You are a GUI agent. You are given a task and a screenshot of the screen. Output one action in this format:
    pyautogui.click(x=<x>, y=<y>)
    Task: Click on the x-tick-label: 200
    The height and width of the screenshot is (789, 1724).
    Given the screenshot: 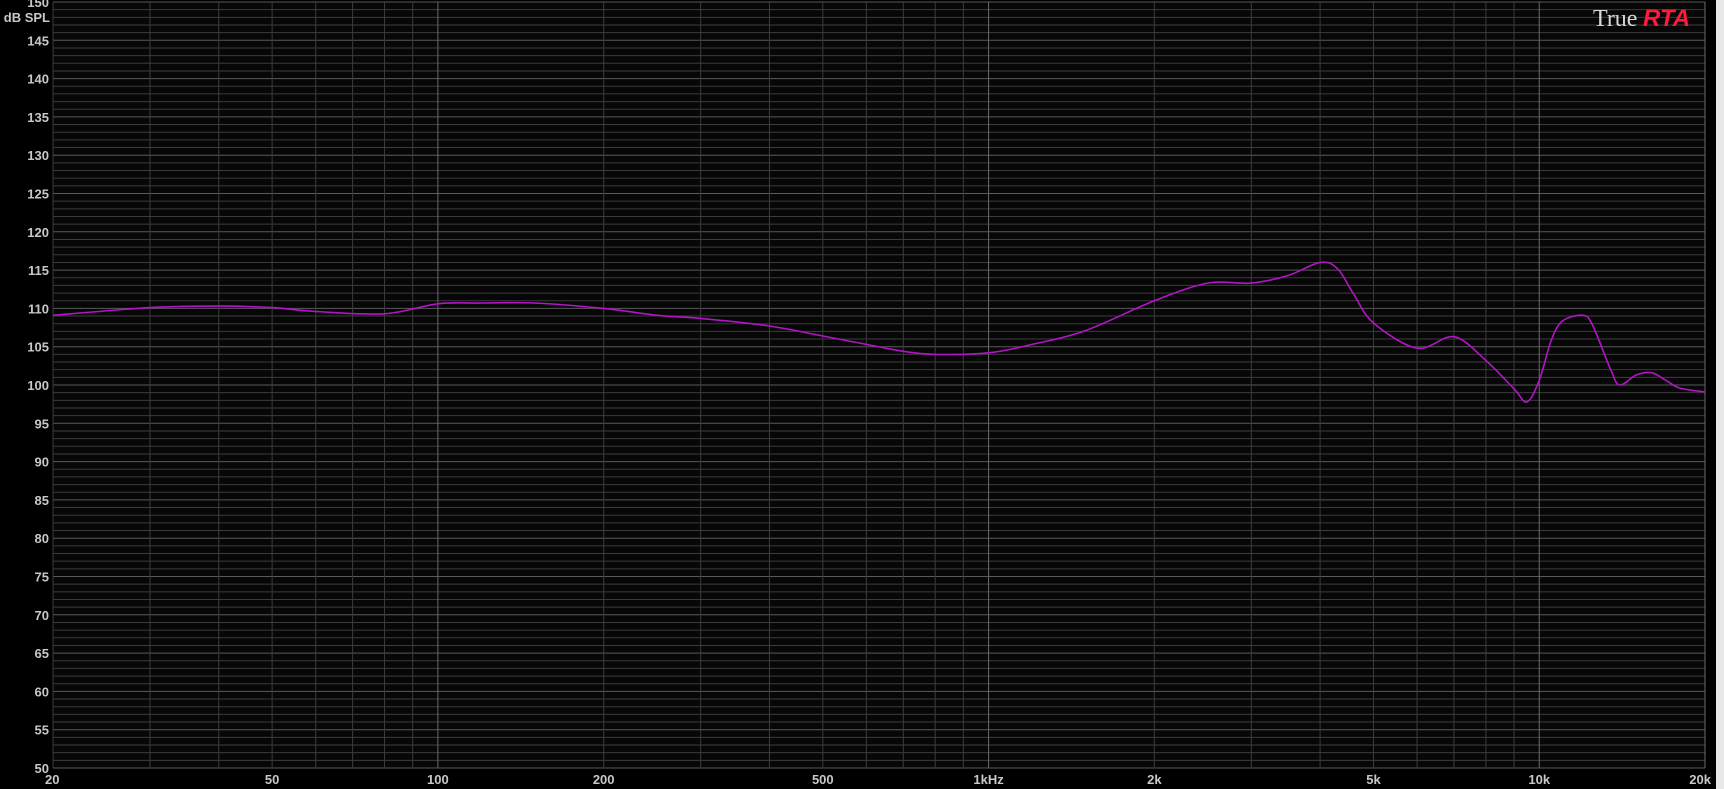 What is the action you would take?
    pyautogui.click(x=604, y=779)
    